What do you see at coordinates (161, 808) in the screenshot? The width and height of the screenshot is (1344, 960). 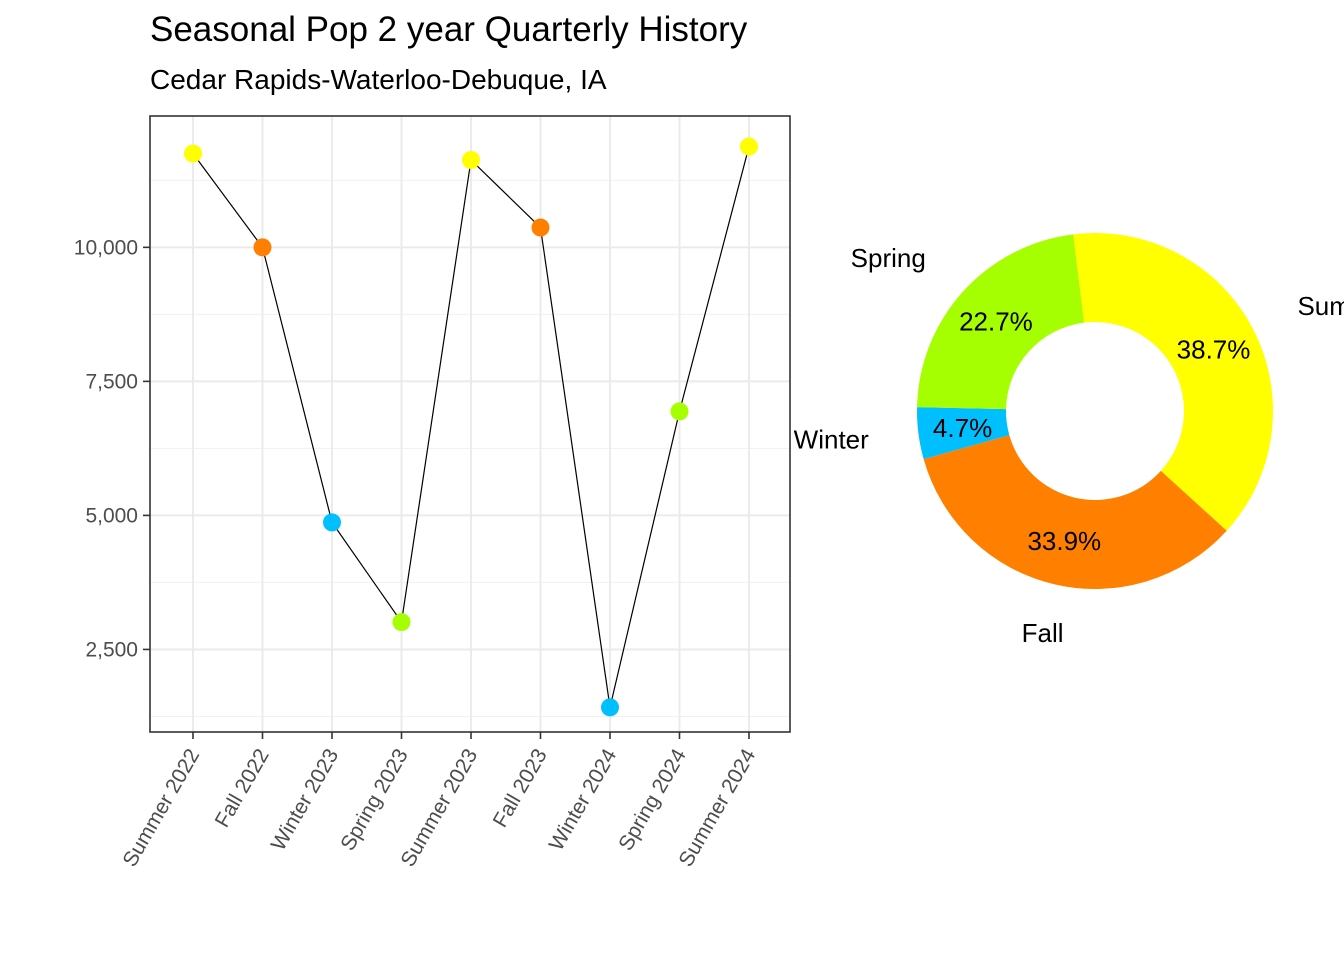 I see `x-tick-label: Summer 2022` at bounding box center [161, 808].